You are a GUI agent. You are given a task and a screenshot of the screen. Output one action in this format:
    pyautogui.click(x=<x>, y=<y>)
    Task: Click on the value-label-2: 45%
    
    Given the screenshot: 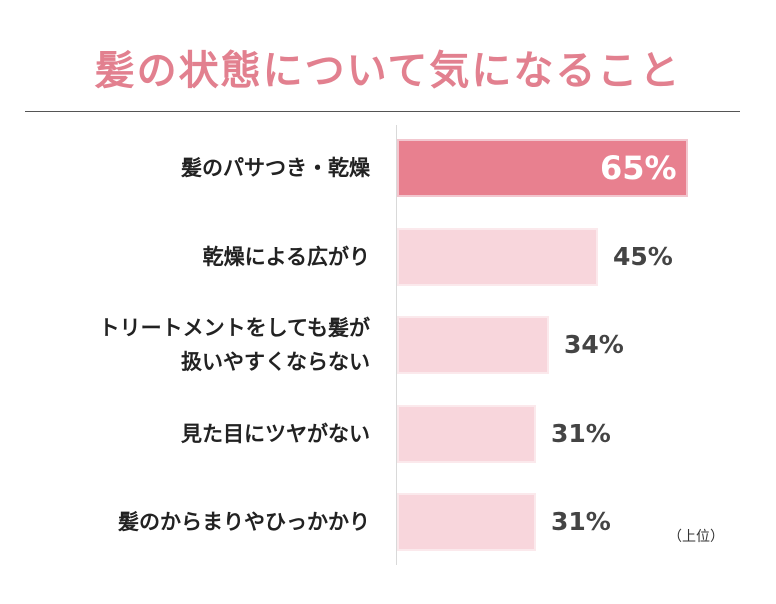 What is the action you would take?
    pyautogui.click(x=643, y=256)
    